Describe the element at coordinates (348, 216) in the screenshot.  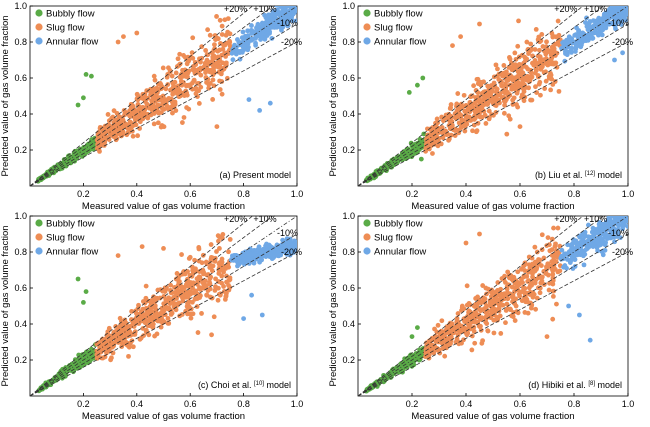
I see `y-tick-label: 1.0` at that location.